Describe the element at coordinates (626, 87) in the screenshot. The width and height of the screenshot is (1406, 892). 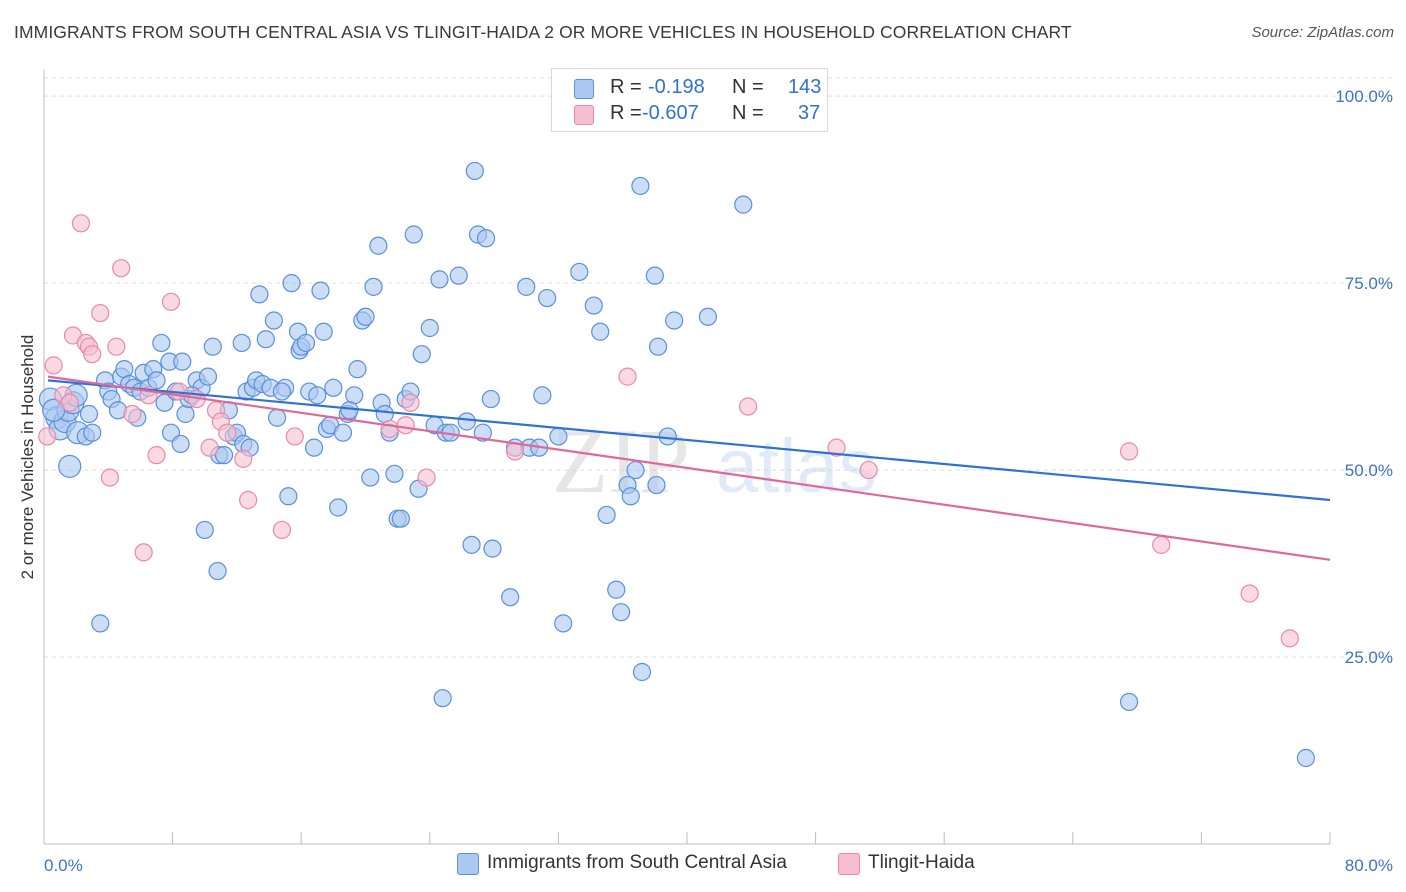
I see `blue-r-label: R =` at that location.